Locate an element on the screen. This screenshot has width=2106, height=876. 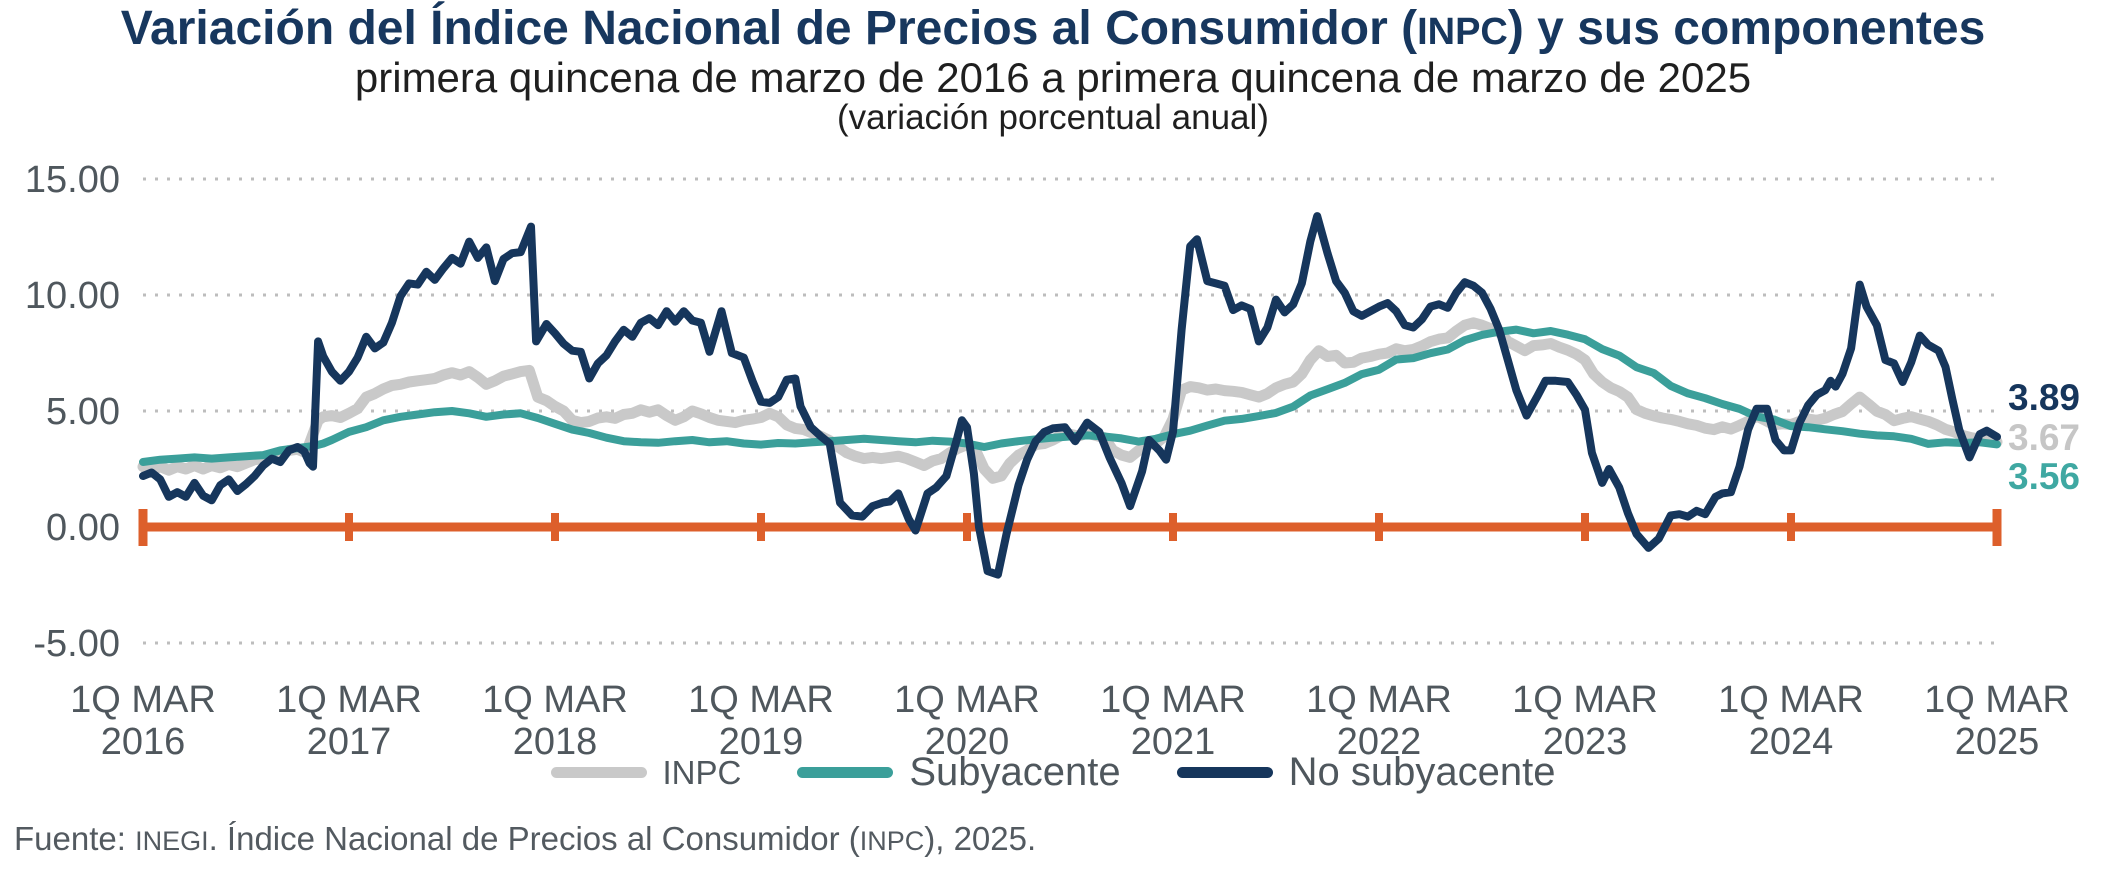
x-tick-label-year: 2021 is located at coordinates (1173, 742).